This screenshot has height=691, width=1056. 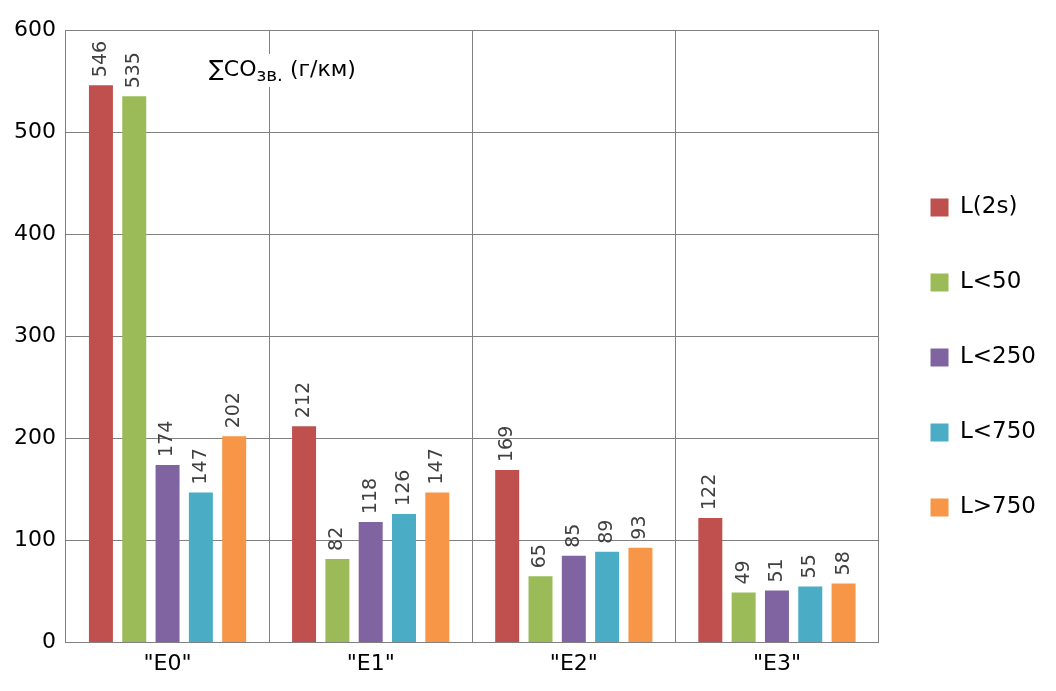 What do you see at coordinates (991, 280) in the screenshot?
I see `legend-label: L<50` at bounding box center [991, 280].